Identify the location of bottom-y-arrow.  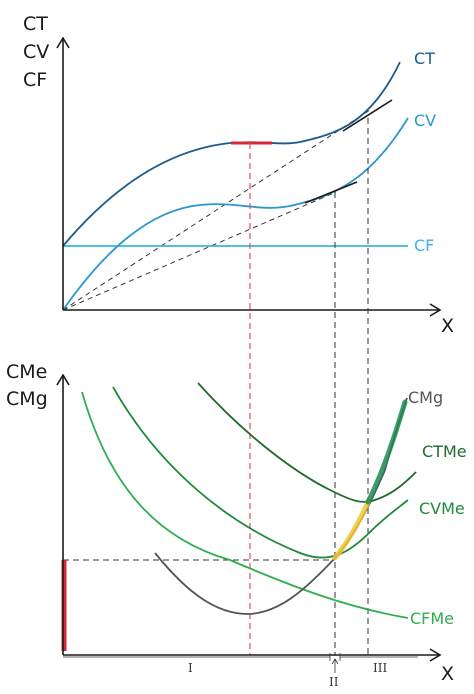
(63, 379).